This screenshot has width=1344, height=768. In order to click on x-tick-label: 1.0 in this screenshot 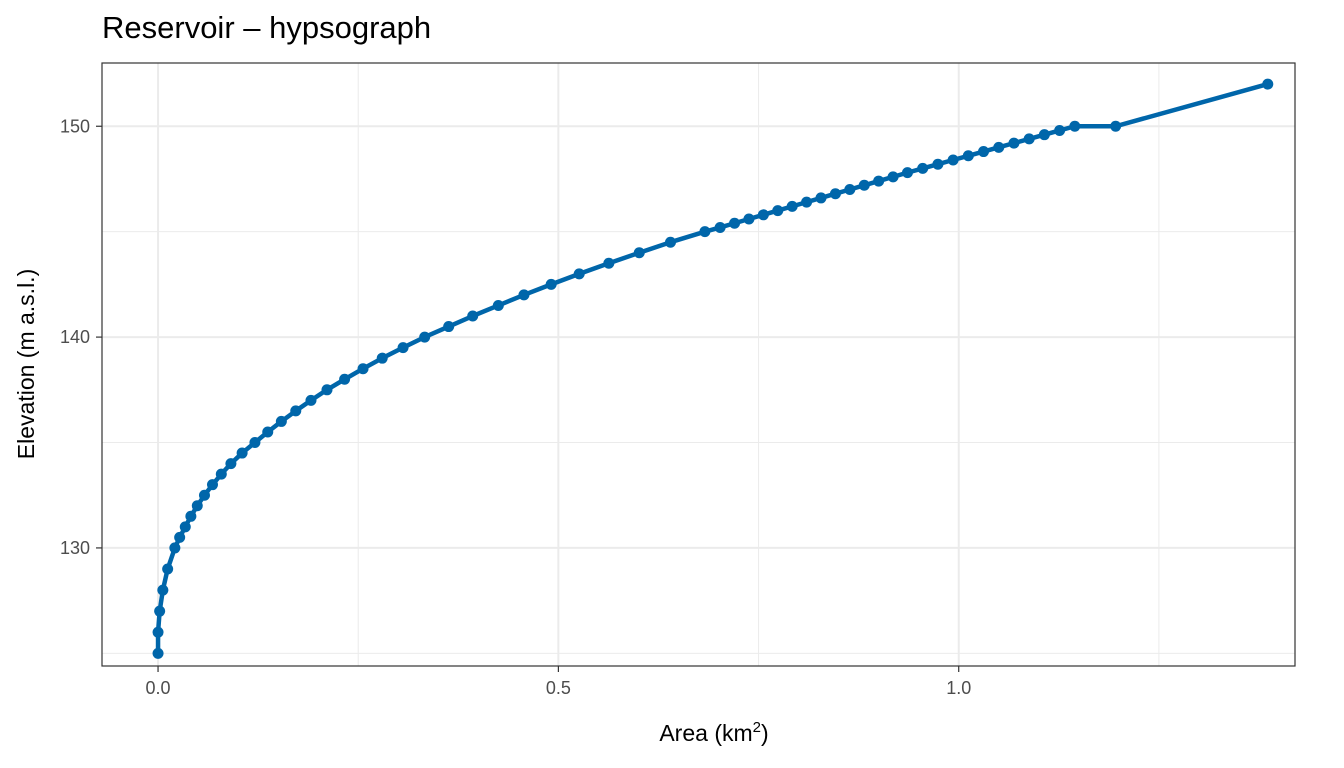, I will do `click(958, 688)`.